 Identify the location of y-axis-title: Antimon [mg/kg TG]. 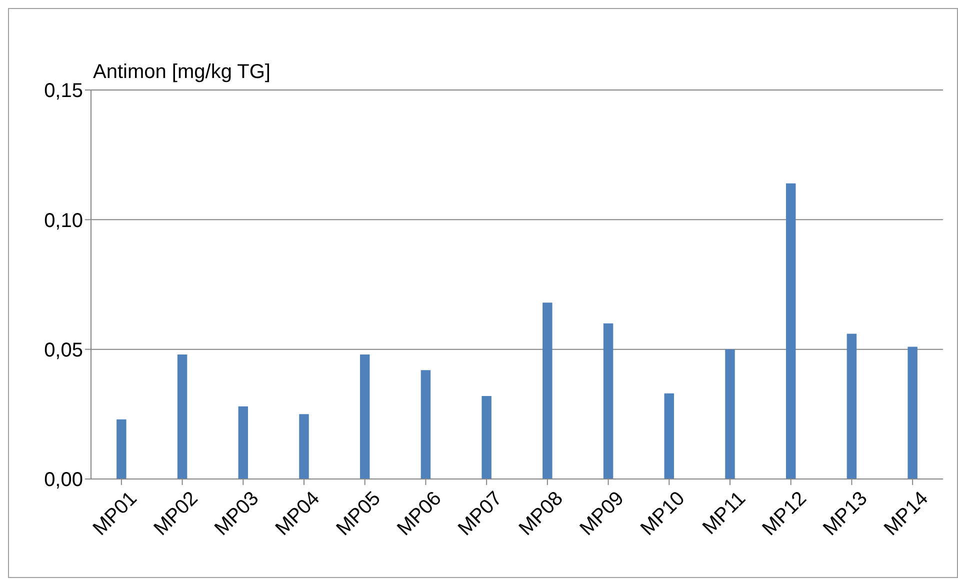
(181, 72).